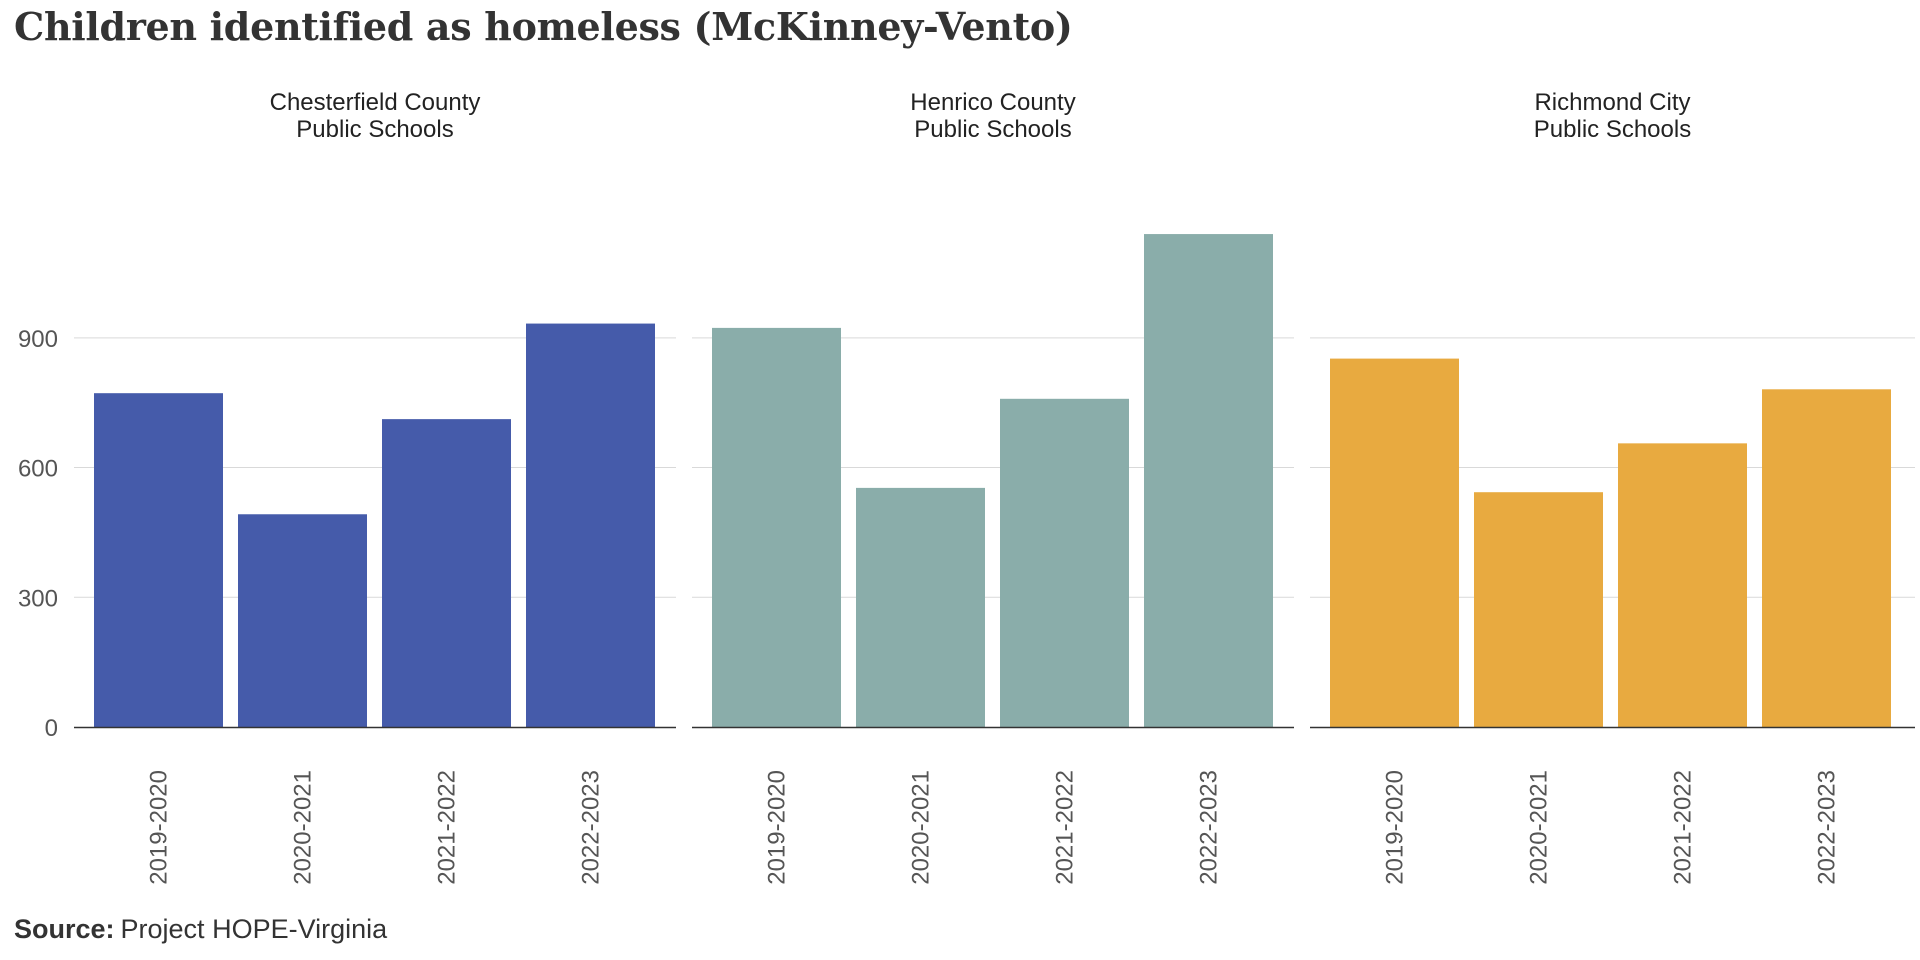  Describe the element at coordinates (992, 102) in the screenshot. I see `panel-title-line: Henrico County` at that location.